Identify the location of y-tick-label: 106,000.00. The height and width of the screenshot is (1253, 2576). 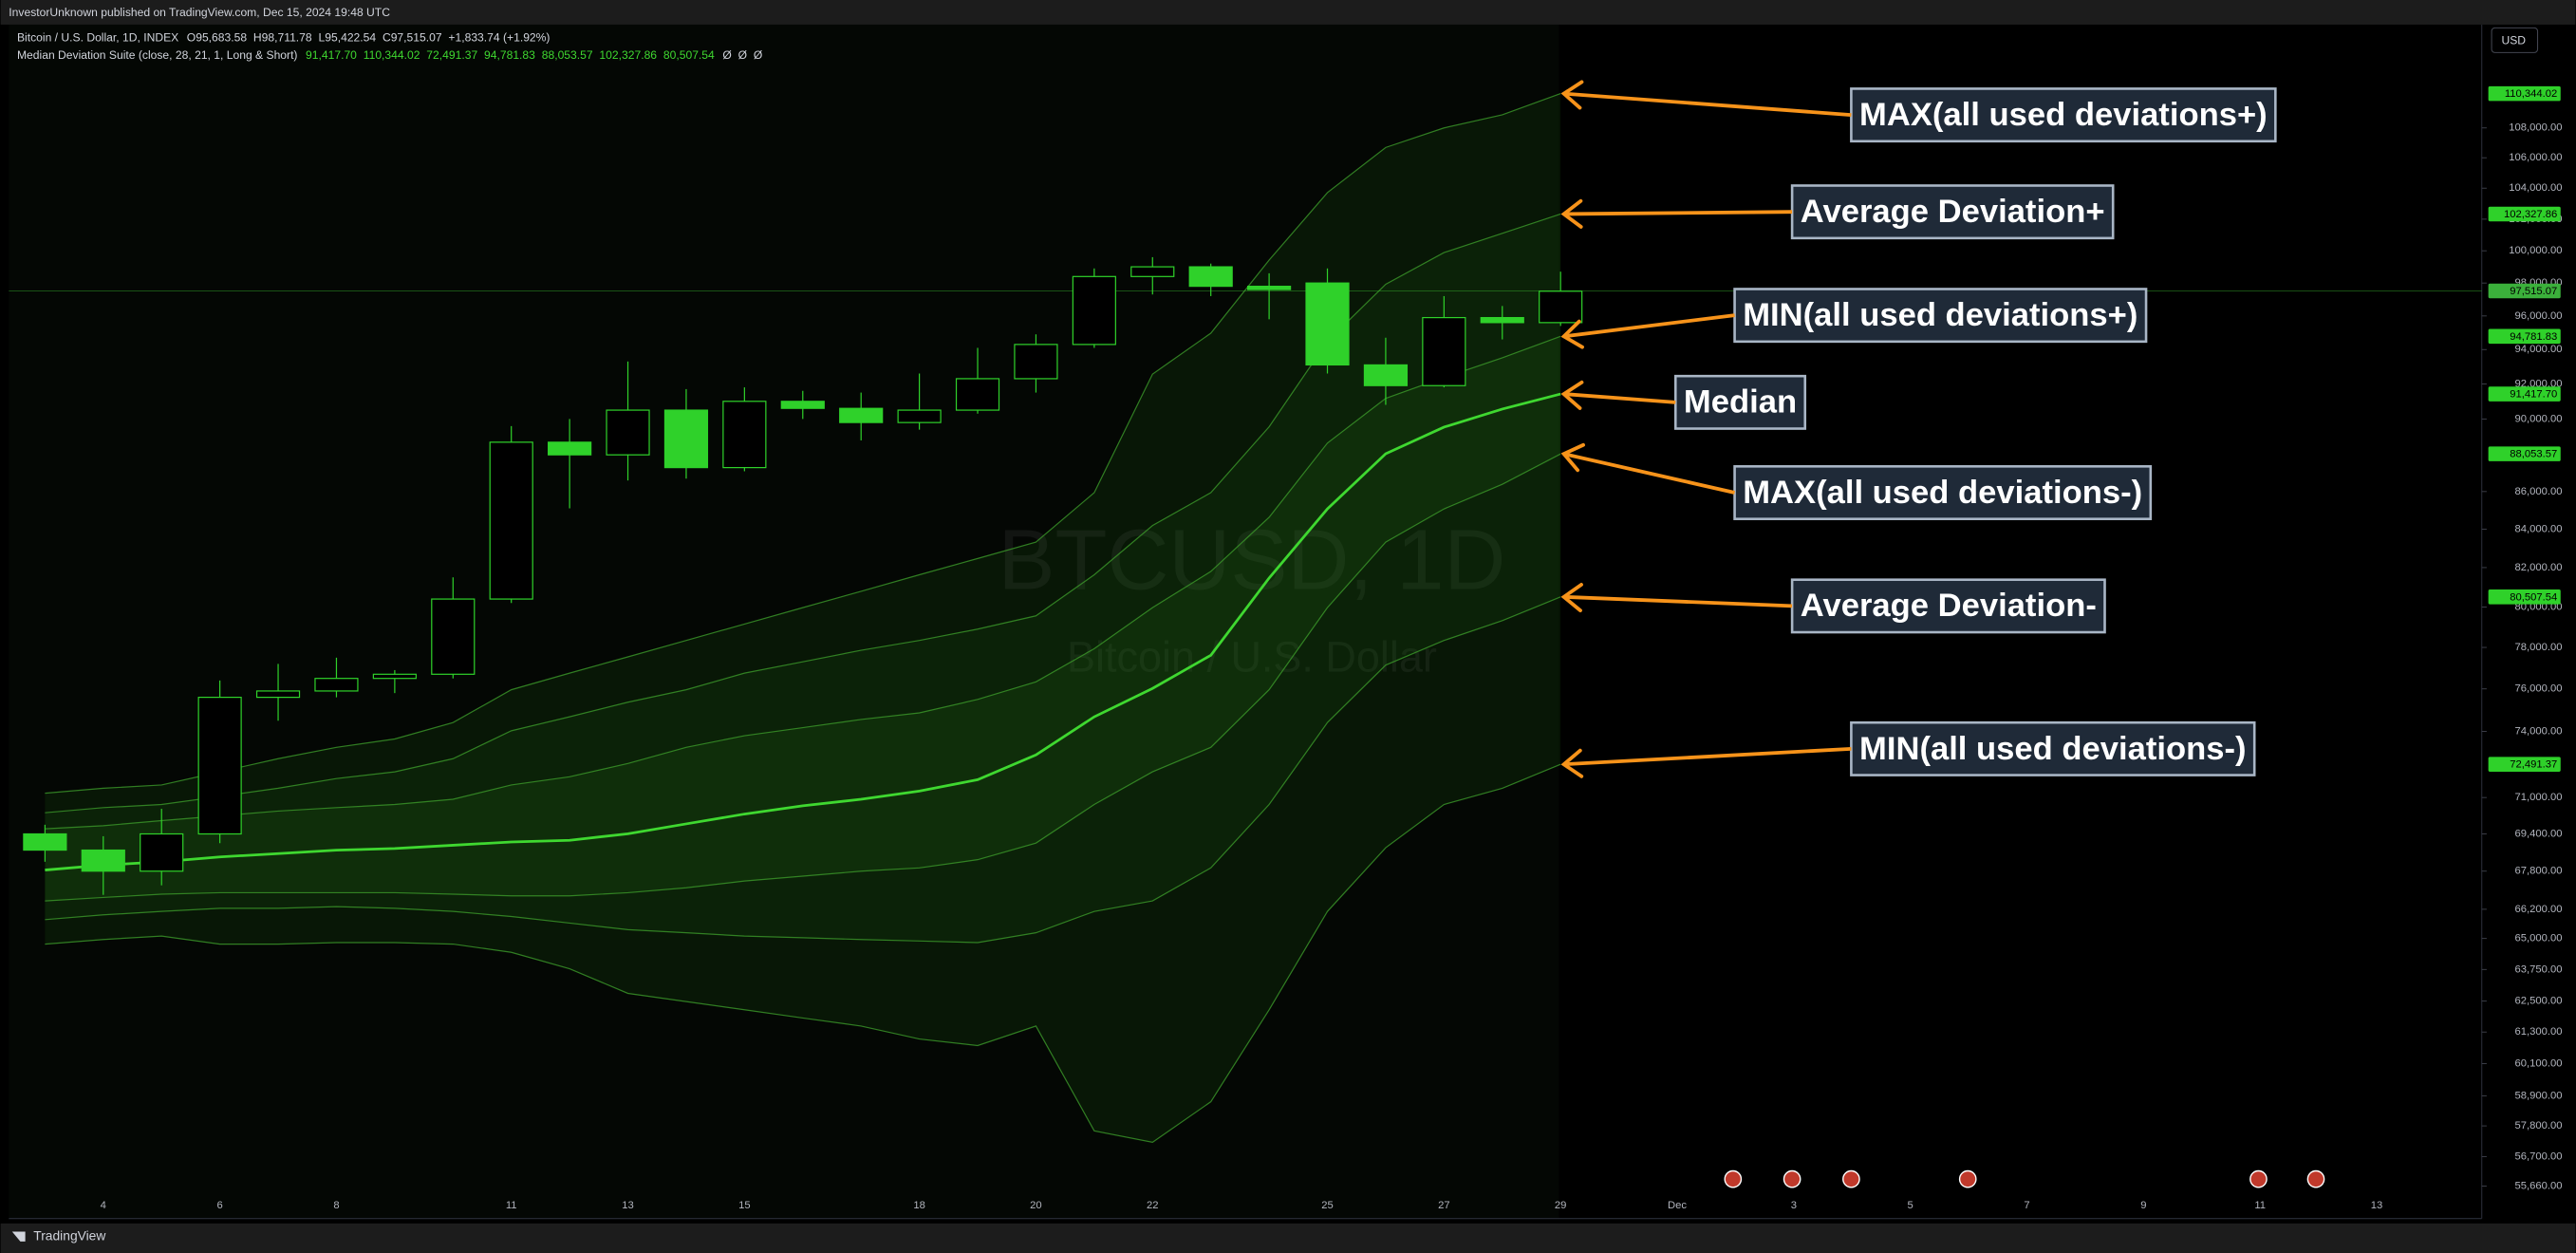
(2536, 157).